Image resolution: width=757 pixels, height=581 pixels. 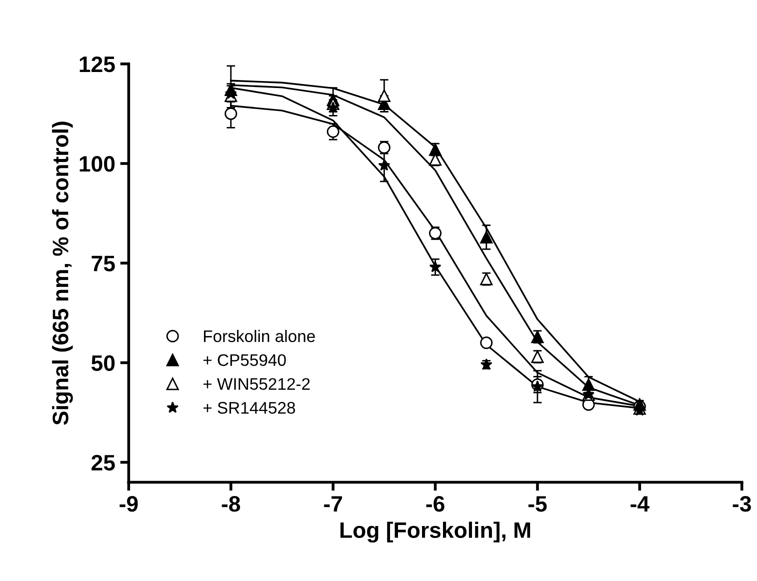 What do you see at coordinates (62, 273) in the screenshot?
I see `y-axis-title: Signal (665 nm, % of control)` at bounding box center [62, 273].